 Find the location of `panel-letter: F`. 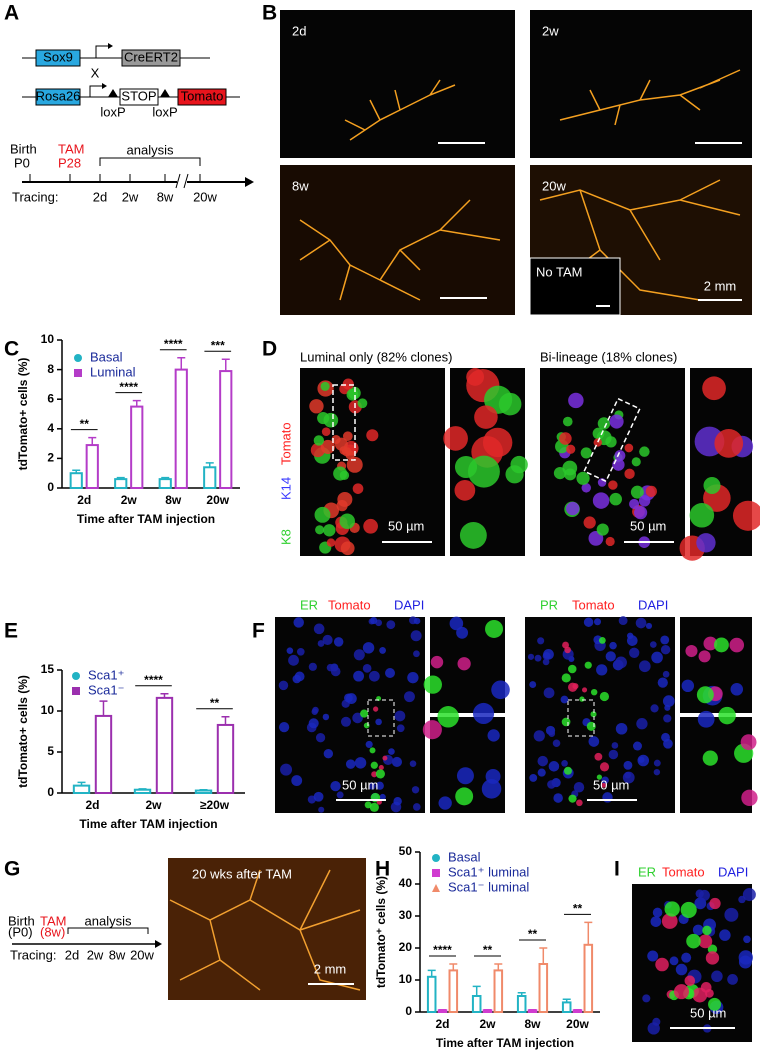

panel-letter: F is located at coordinates (258, 631).